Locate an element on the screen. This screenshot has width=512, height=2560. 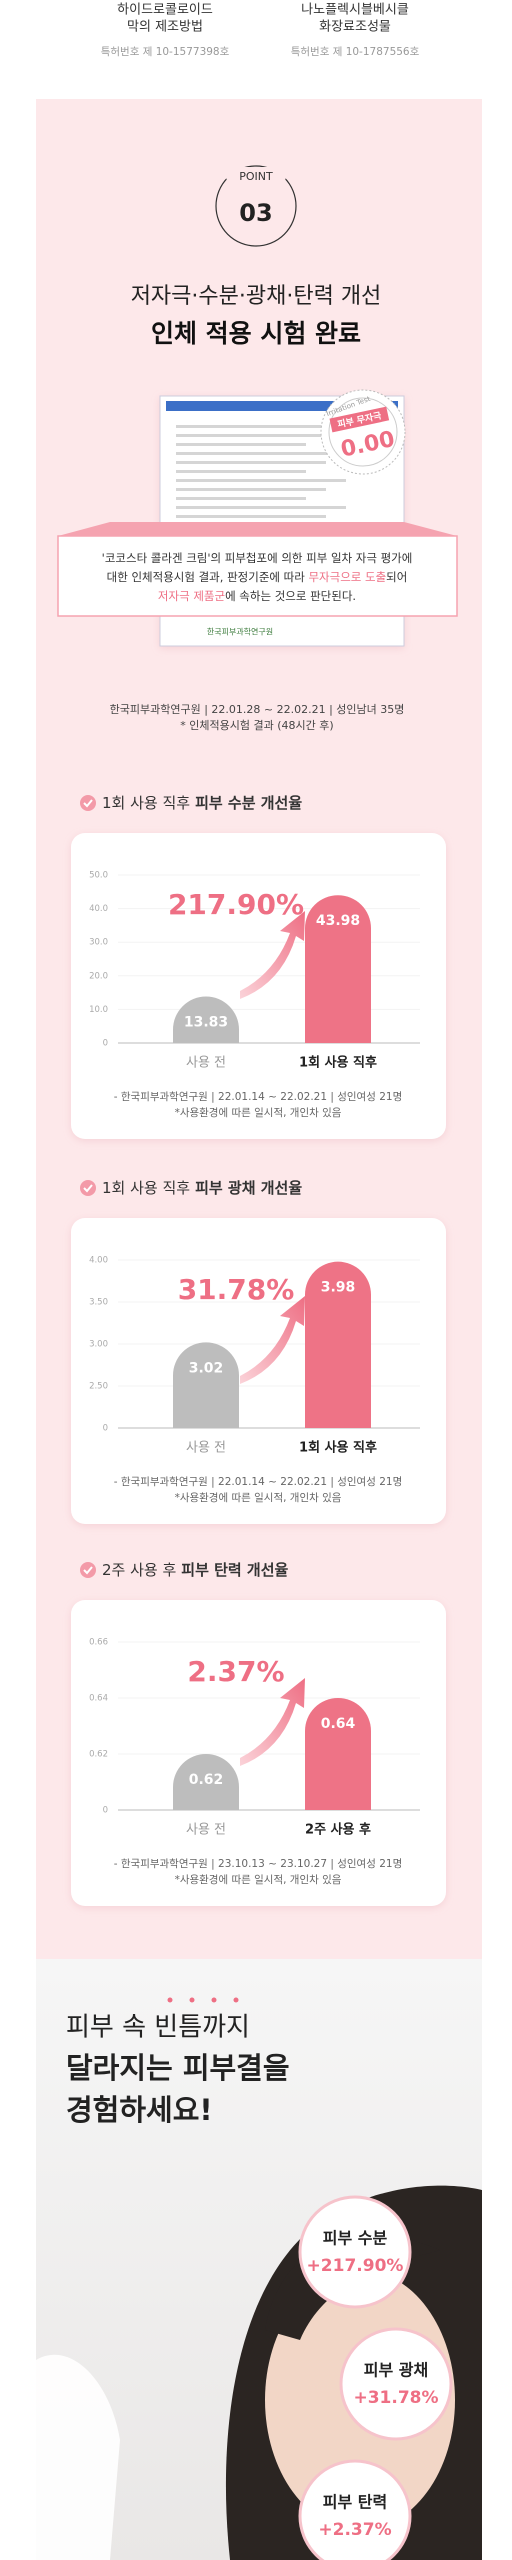
check-mark is located at coordinates (88, 1188).